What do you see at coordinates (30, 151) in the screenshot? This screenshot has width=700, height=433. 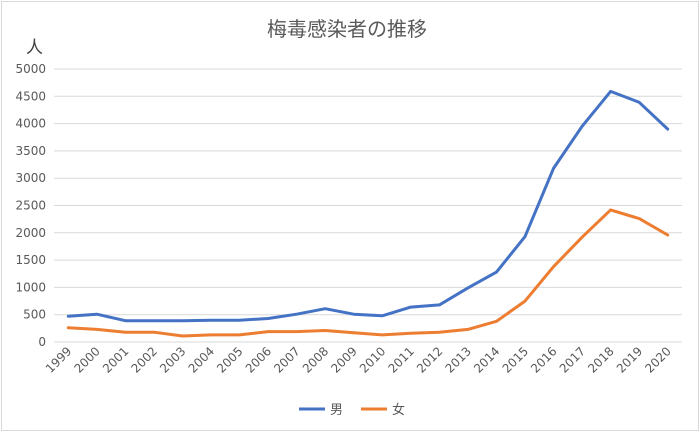 I see `y-tick-label: 3500` at bounding box center [30, 151].